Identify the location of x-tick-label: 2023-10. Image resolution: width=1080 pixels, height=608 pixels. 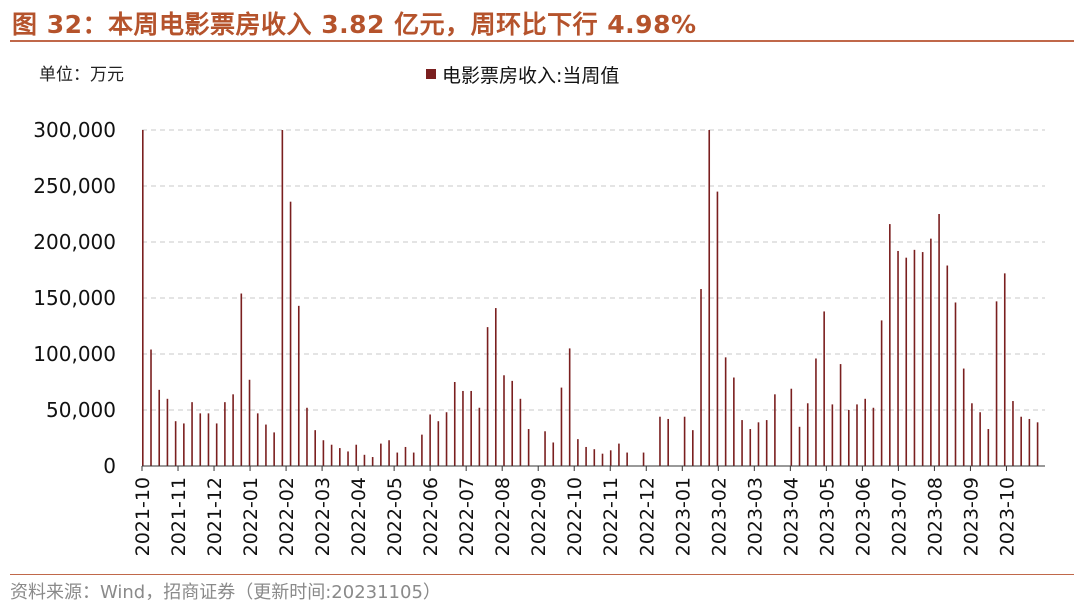
(1007, 516).